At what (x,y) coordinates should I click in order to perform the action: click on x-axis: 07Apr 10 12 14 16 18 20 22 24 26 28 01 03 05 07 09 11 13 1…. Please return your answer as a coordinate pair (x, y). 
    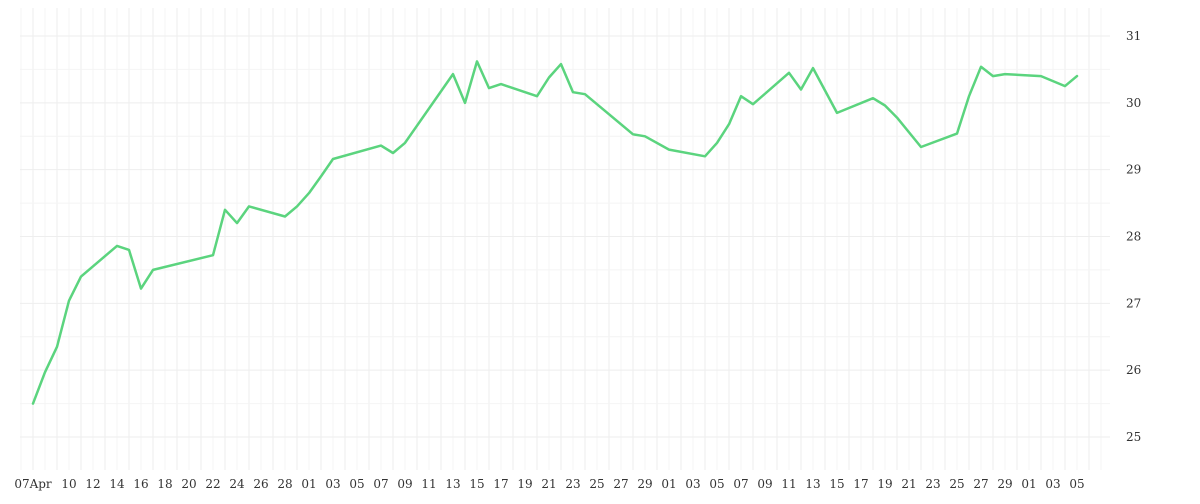
    Looking at the image, I should click on (549, 484).